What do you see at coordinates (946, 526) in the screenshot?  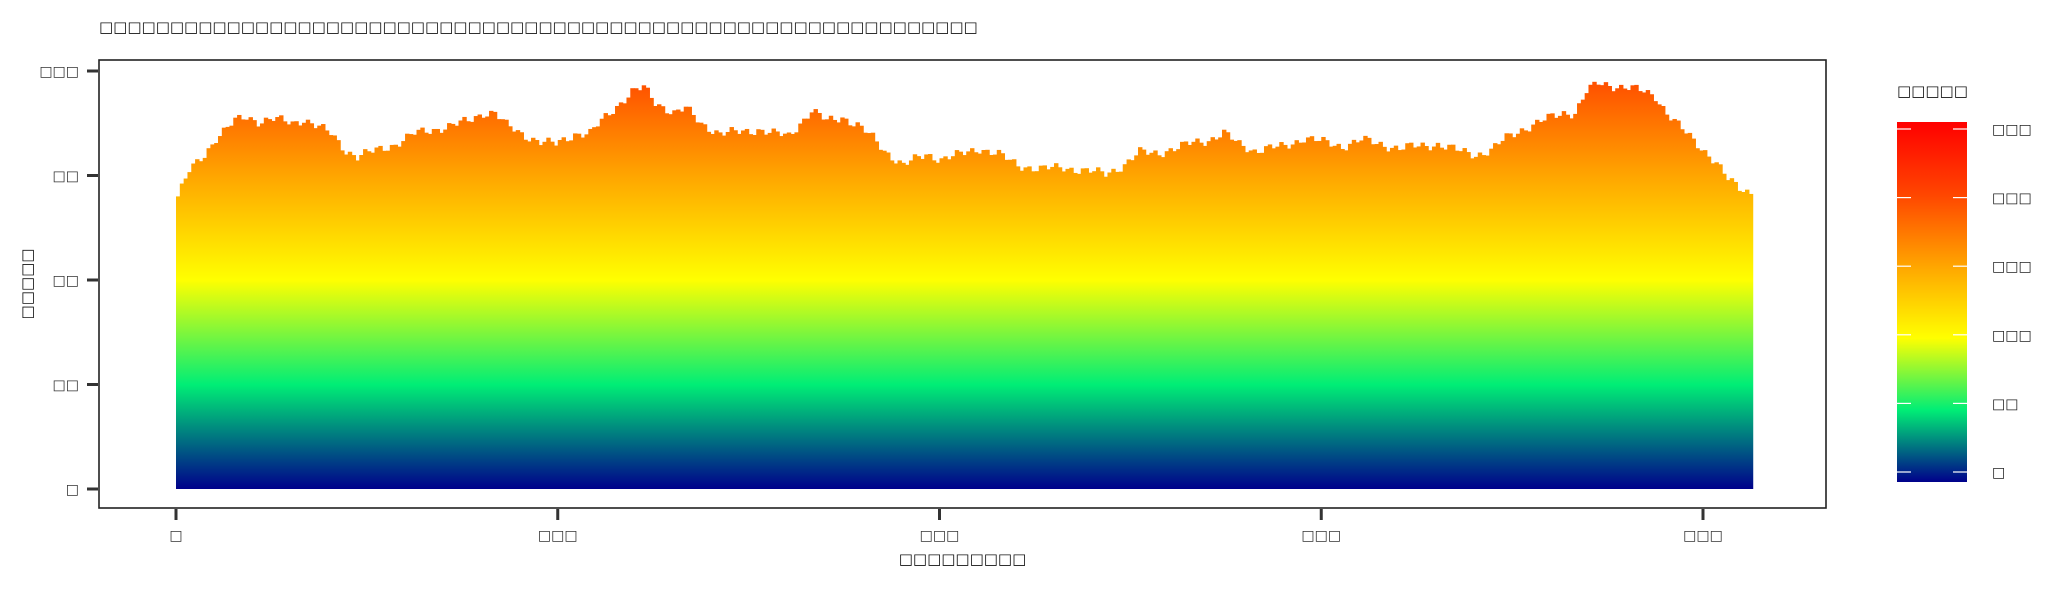 I see `x-axis: □ □□□ □□□ □□□ □□□` at bounding box center [946, 526].